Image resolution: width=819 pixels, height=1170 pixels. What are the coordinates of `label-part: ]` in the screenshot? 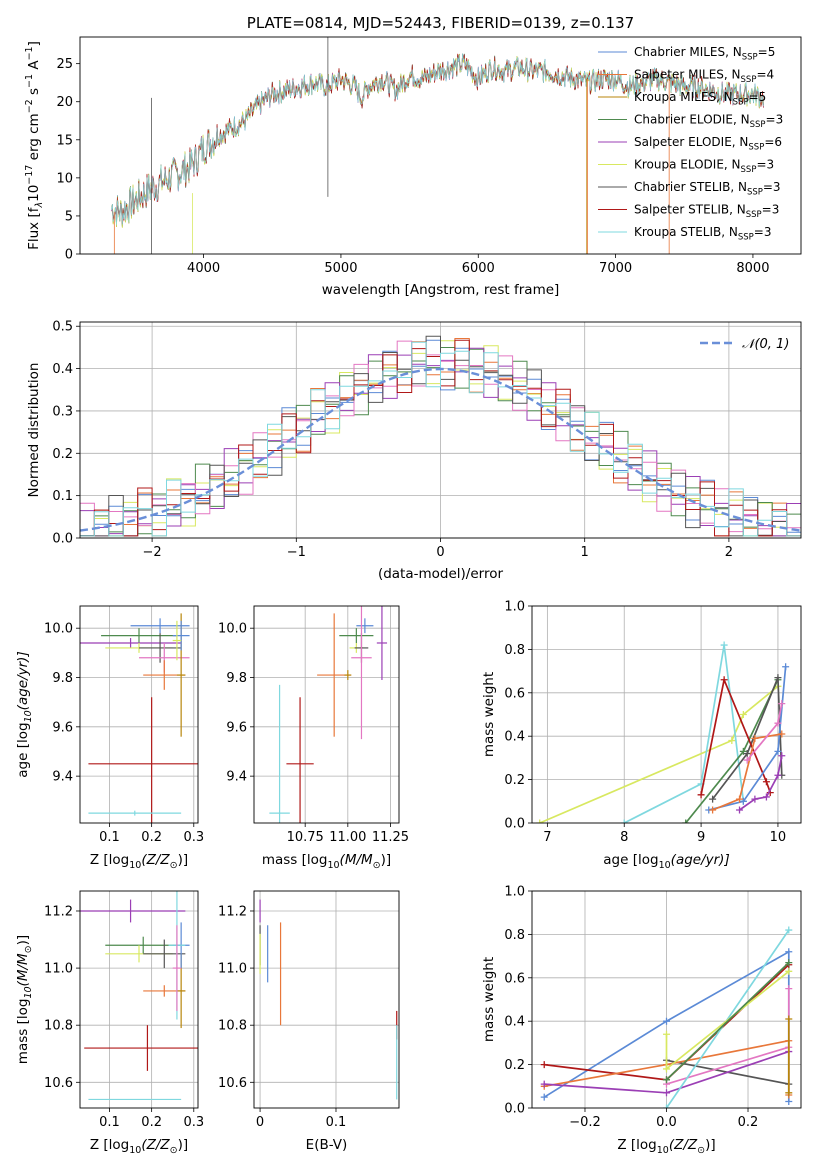 It's located at (34, 43).